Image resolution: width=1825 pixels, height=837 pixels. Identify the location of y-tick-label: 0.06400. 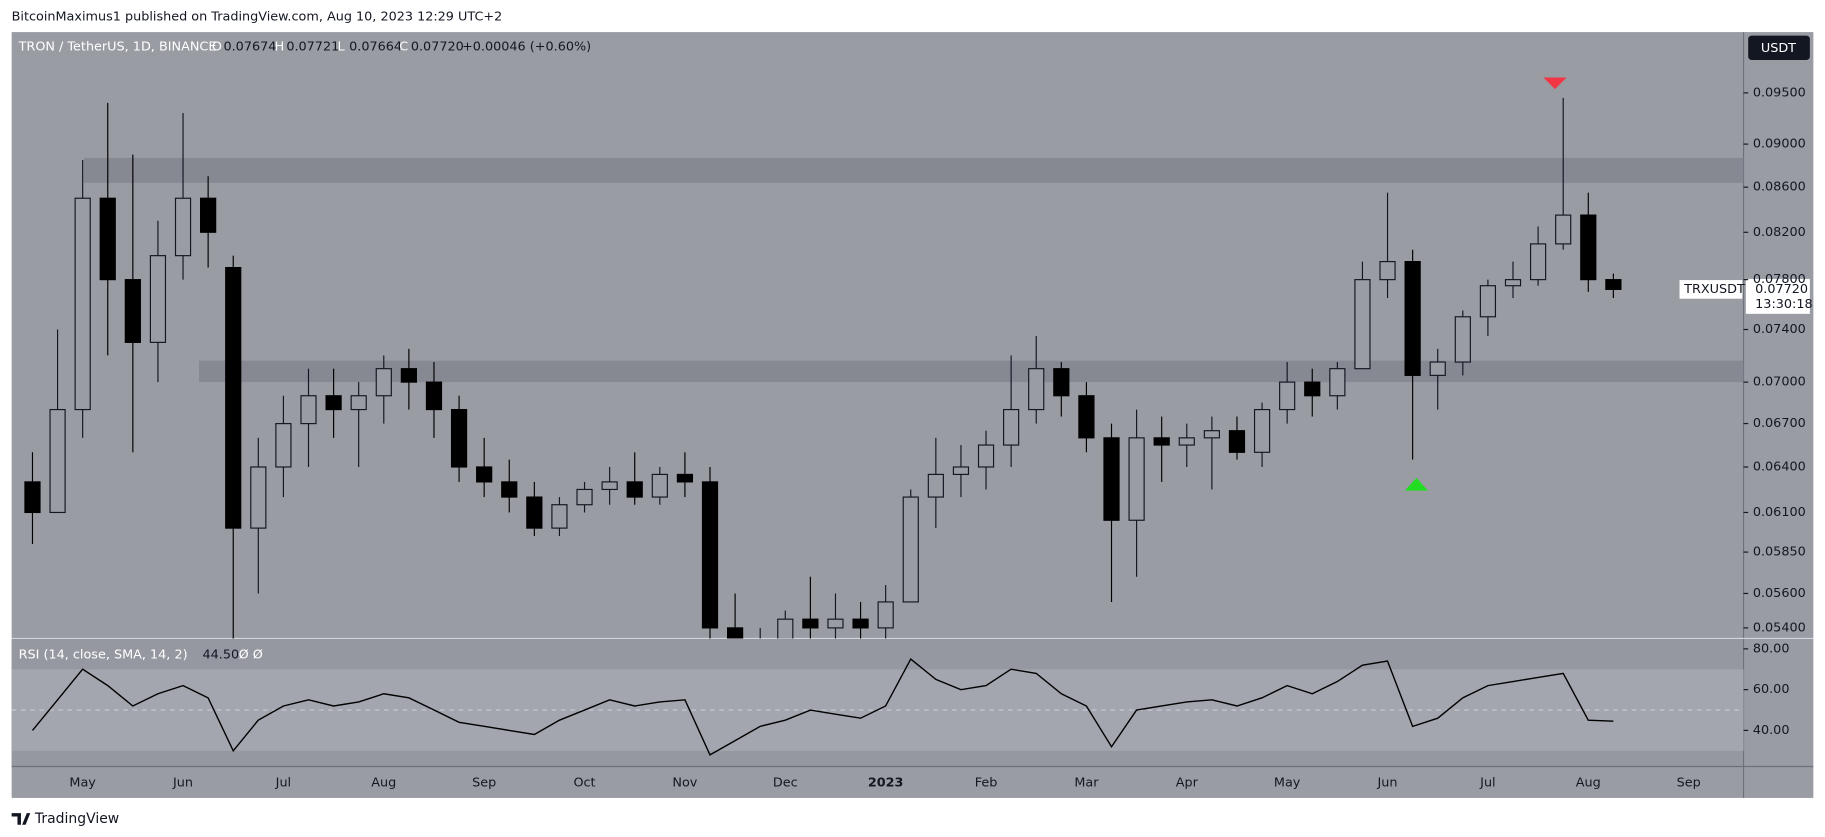
(1779, 466).